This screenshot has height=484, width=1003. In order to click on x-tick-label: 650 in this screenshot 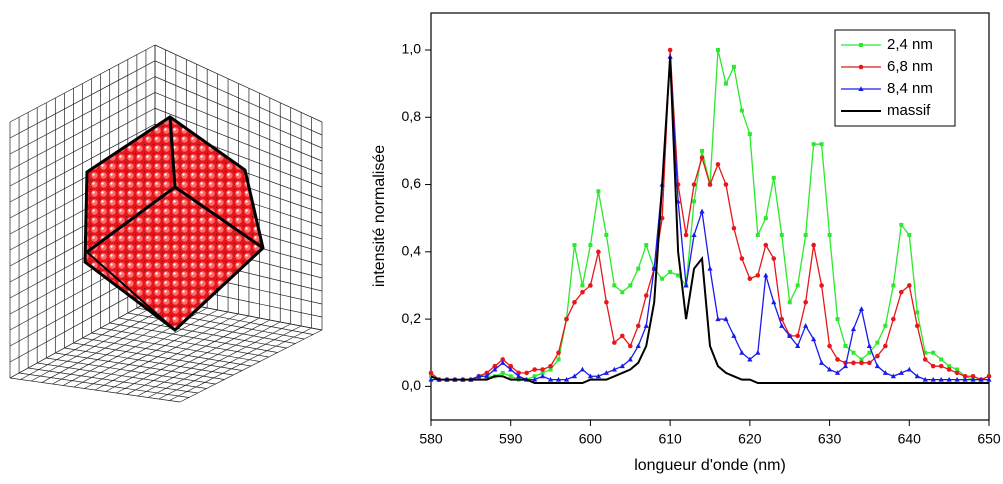, I will do `click(989, 439)`.